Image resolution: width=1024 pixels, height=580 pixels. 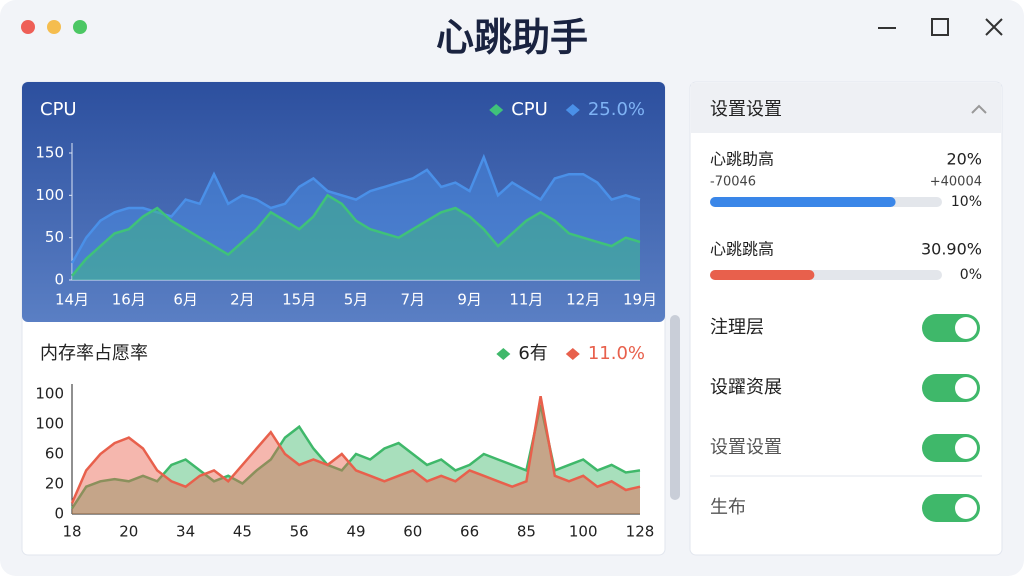 I want to click on x-tick-label: 12月, so click(x=583, y=300).